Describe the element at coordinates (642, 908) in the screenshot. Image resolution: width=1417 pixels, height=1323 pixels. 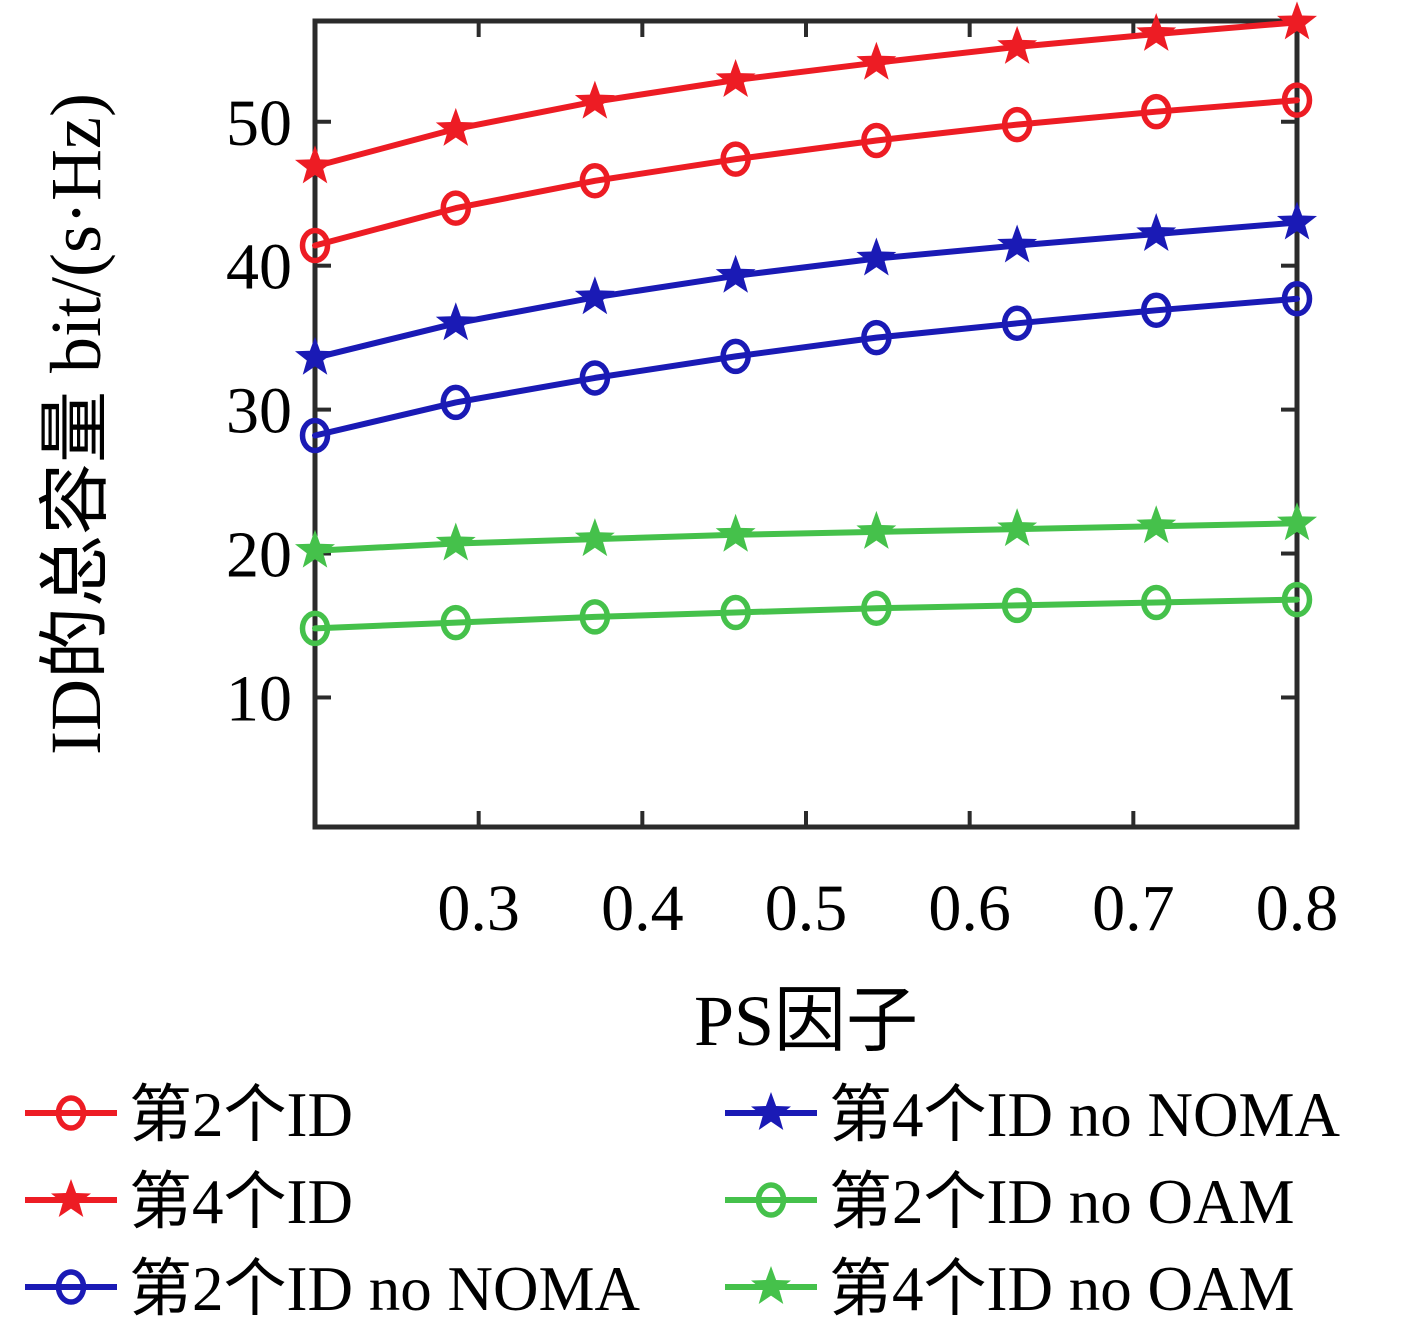
I see `x-tick-label: 0.4` at that location.